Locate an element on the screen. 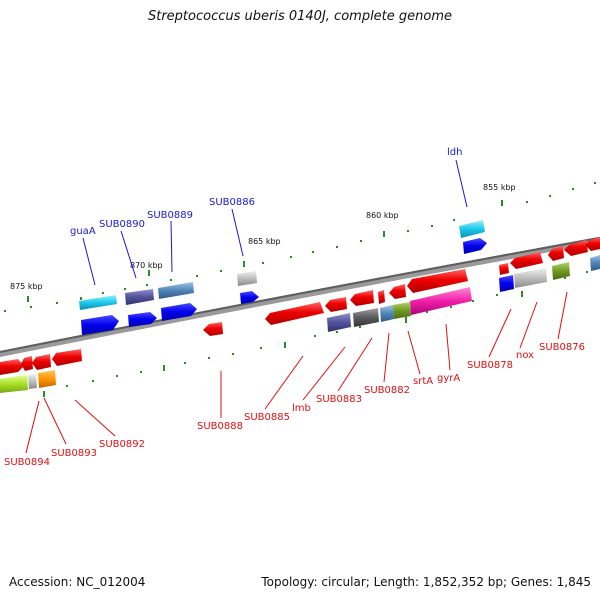 This screenshot has width=600, height=600. label-lmb: lmb is located at coordinates (301, 408).